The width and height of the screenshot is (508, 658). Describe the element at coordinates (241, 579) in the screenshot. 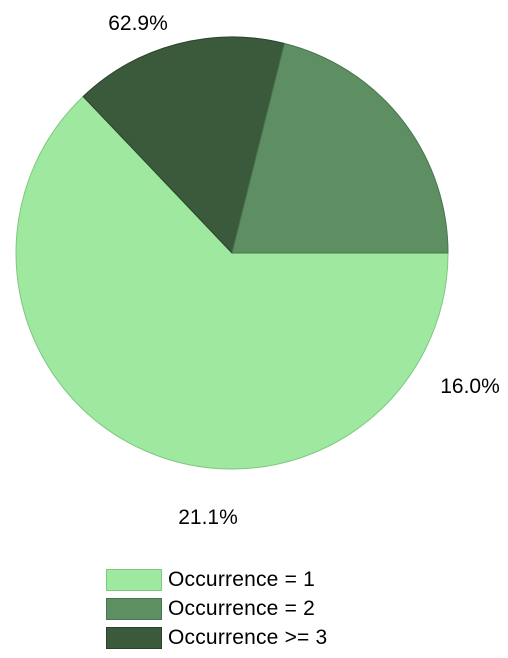

I see `legend-label-occurrence-1: Occurrence = 1` at that location.